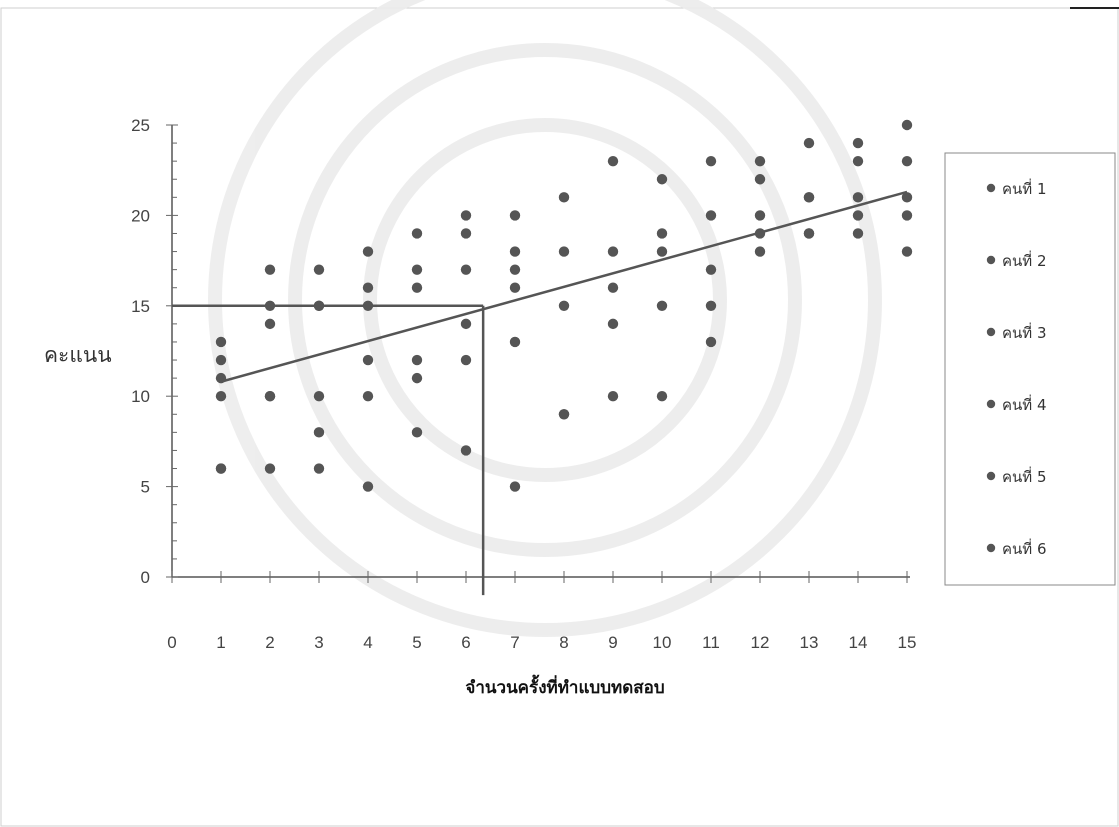  I want to click on y-tick-label: 25, so click(140, 125).